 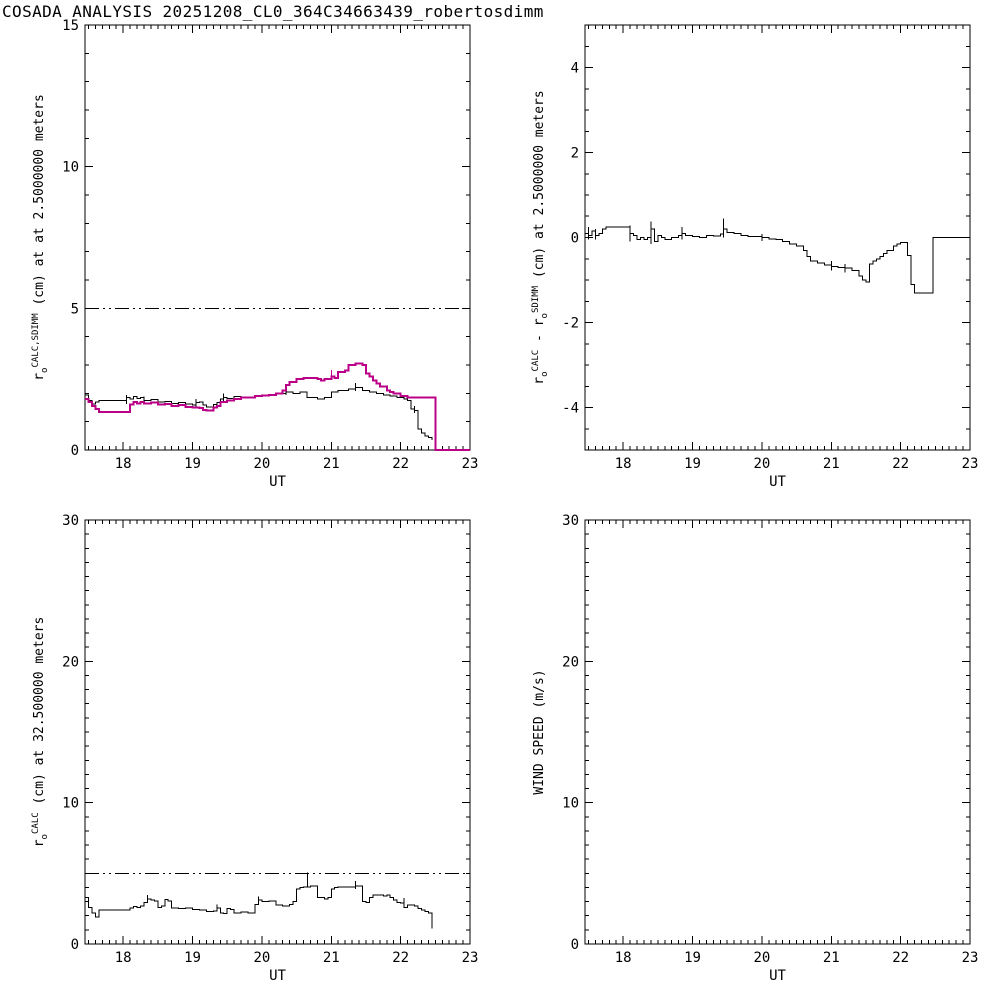 I want to click on y-tick-label: -2, so click(x=570, y=324).